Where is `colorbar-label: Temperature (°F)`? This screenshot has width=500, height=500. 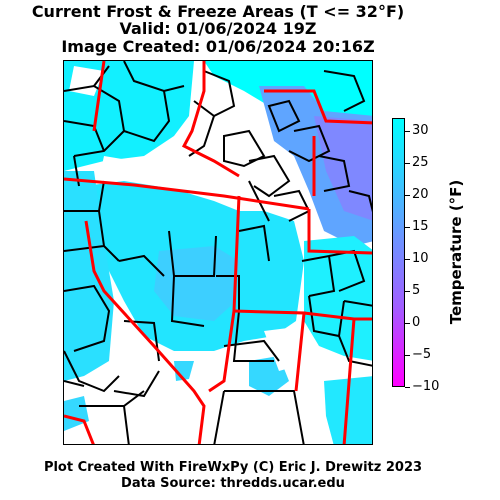 colorbar-label: Temperature (°F) is located at coordinates (456, 252).